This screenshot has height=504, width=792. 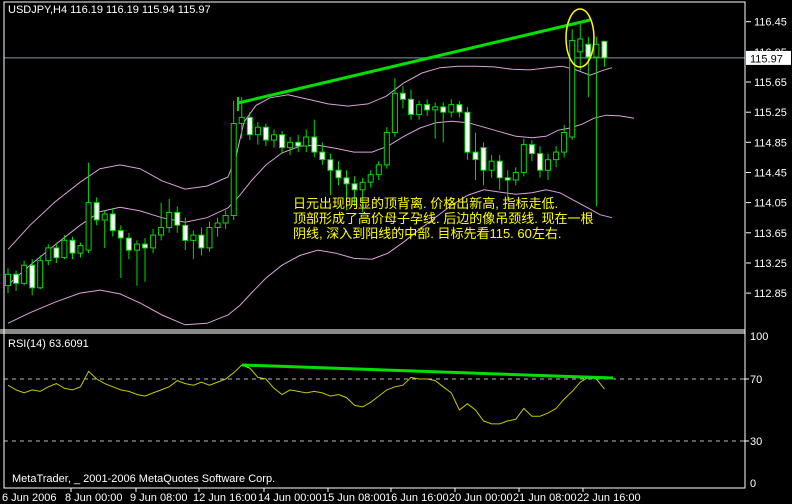 What do you see at coordinates (354, 498) in the screenshot?
I see `time-tick-label: 15 Jun 08:00` at bounding box center [354, 498].